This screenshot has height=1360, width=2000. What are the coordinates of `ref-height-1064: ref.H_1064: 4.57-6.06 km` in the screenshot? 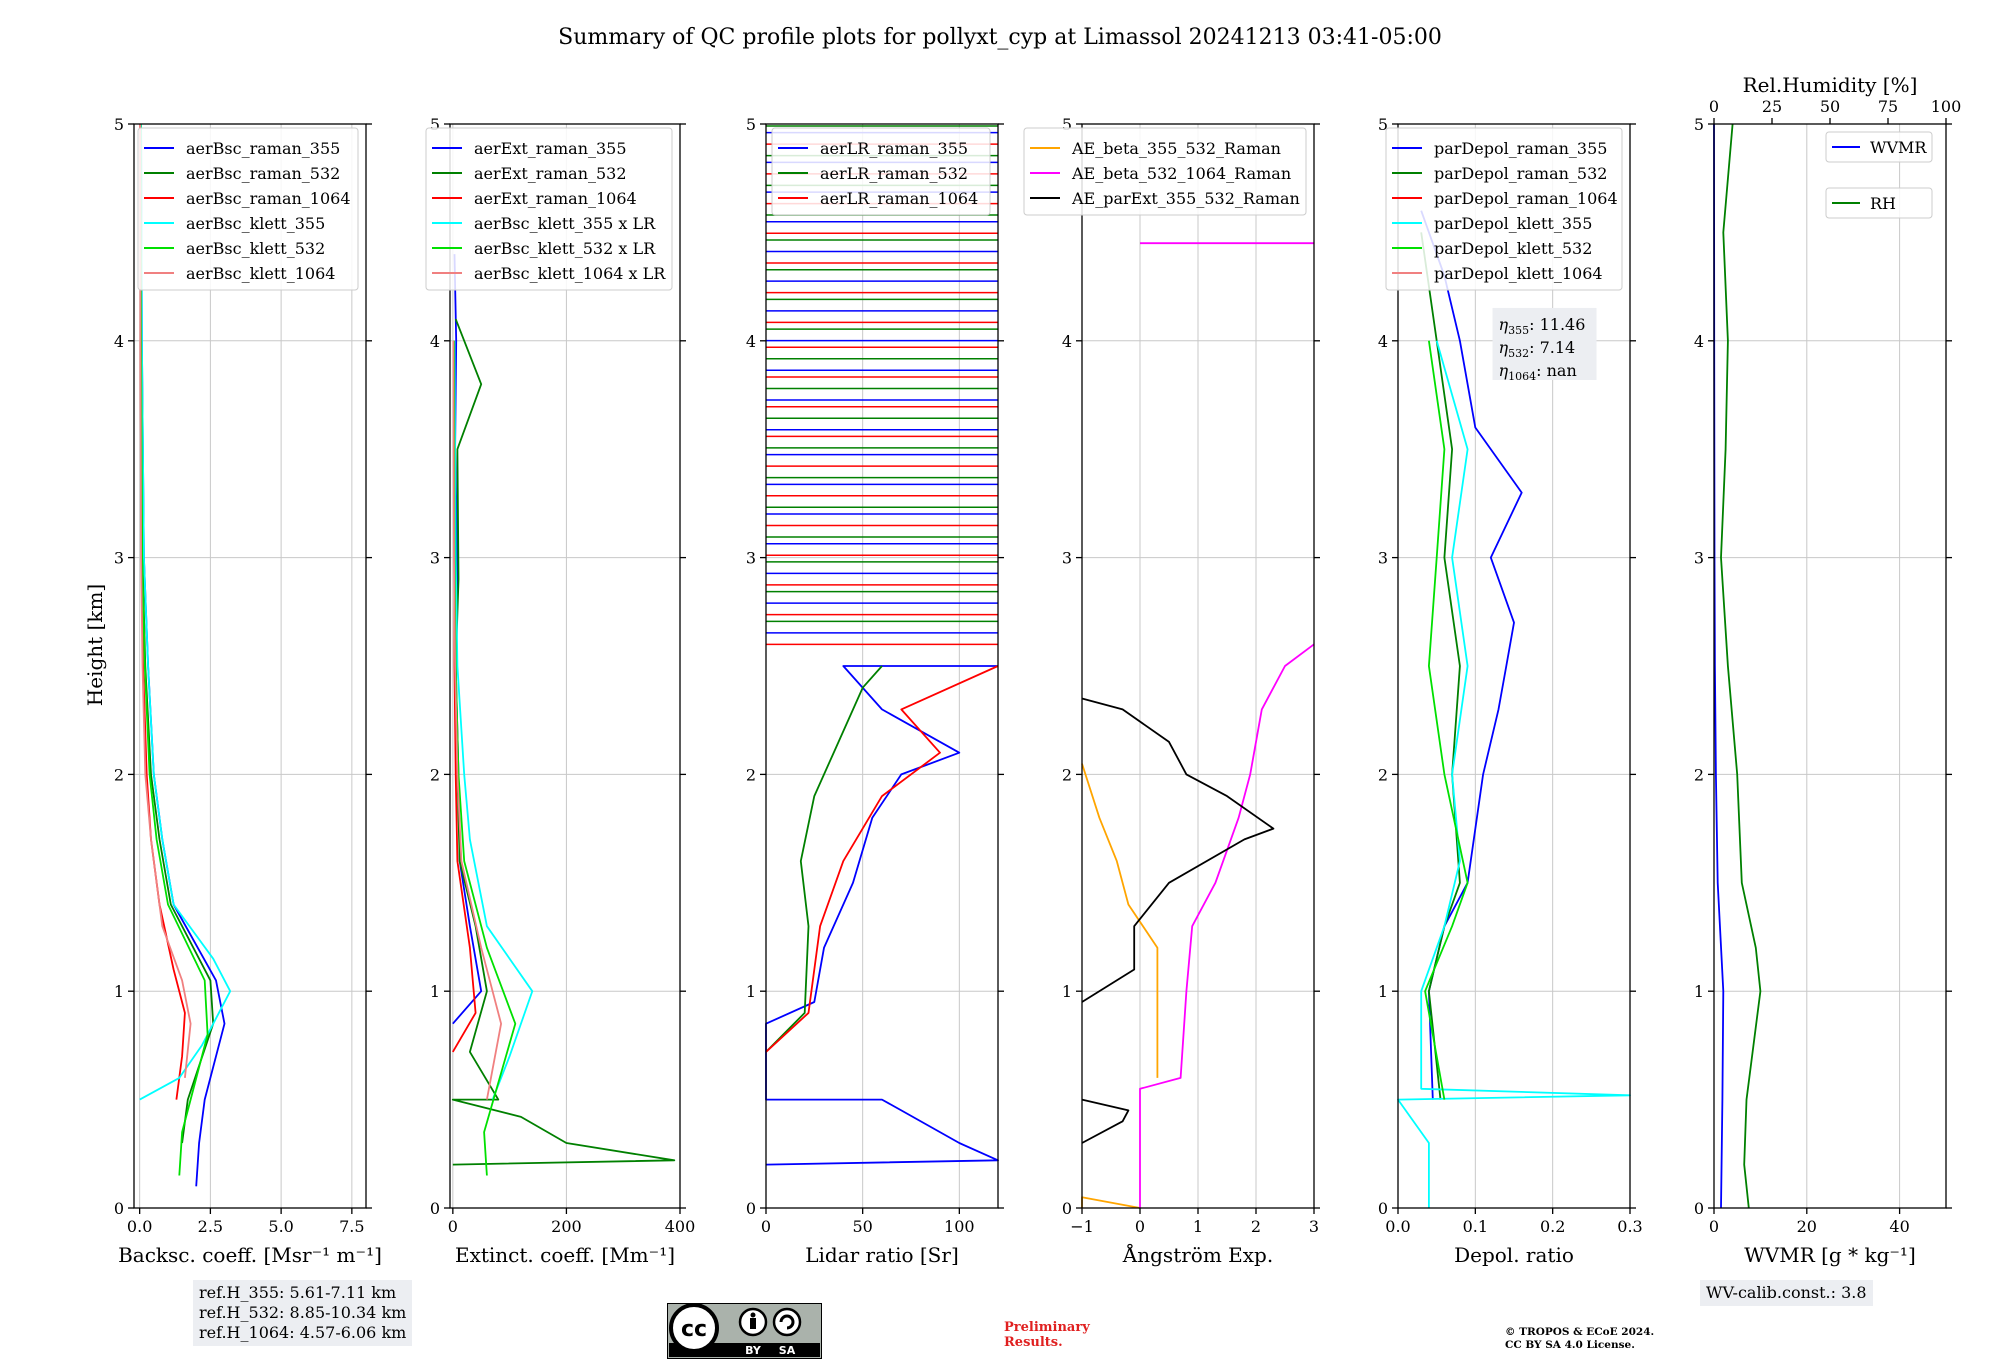 It's located at (303, 1332).